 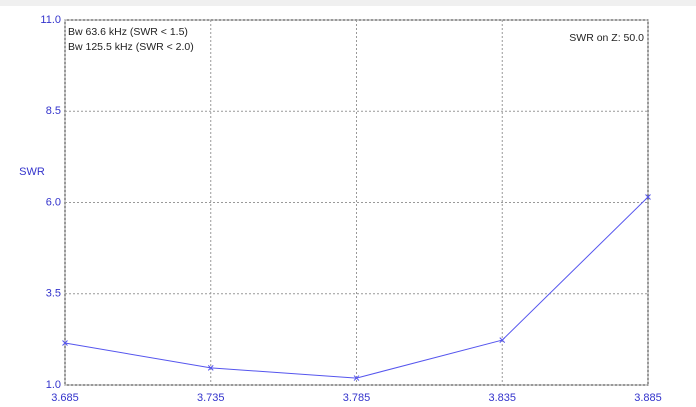 What do you see at coordinates (131, 47) in the screenshot?
I see `annotation: Bw 125.5 kHz (SWR < 2.0)` at bounding box center [131, 47].